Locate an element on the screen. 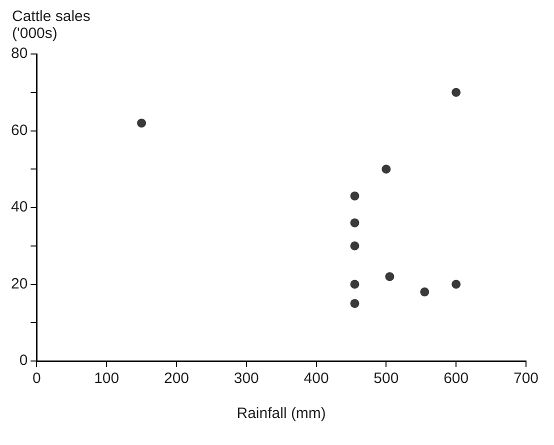 This screenshot has height=445, width=554. x-tick-label: 600 is located at coordinates (456, 379).